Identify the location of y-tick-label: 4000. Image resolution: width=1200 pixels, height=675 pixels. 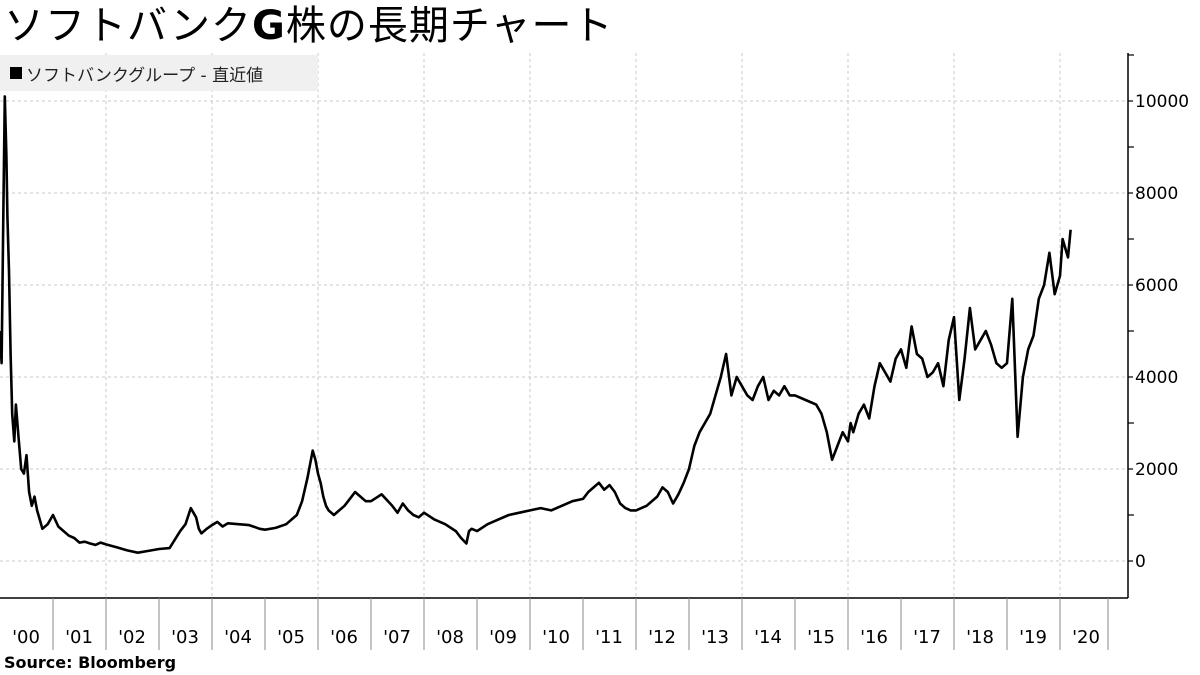
(1156, 378).